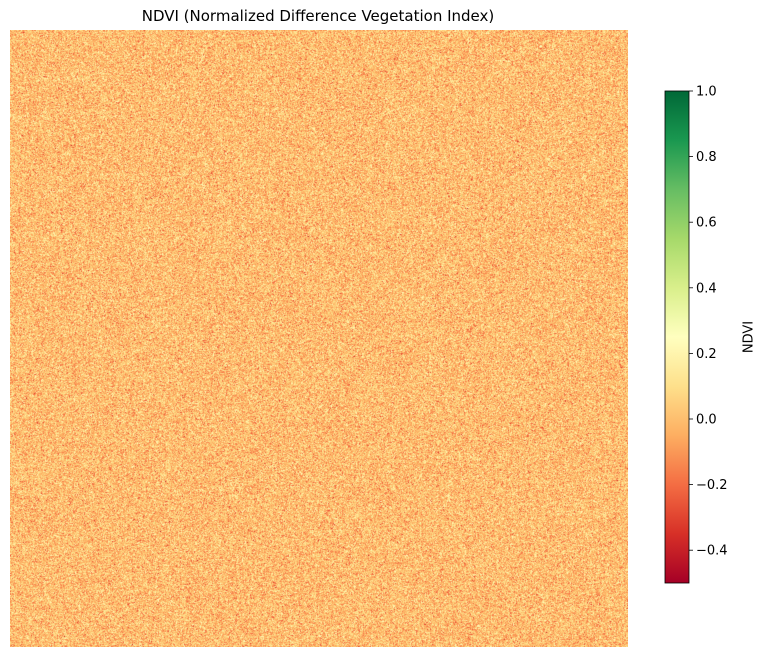 The width and height of the screenshot is (762, 656). I want to click on colorbar: 1.0 0.8 0.6 0.4 0.2 0.0 −0.2 −0.4 NDVI, so click(710, 334).